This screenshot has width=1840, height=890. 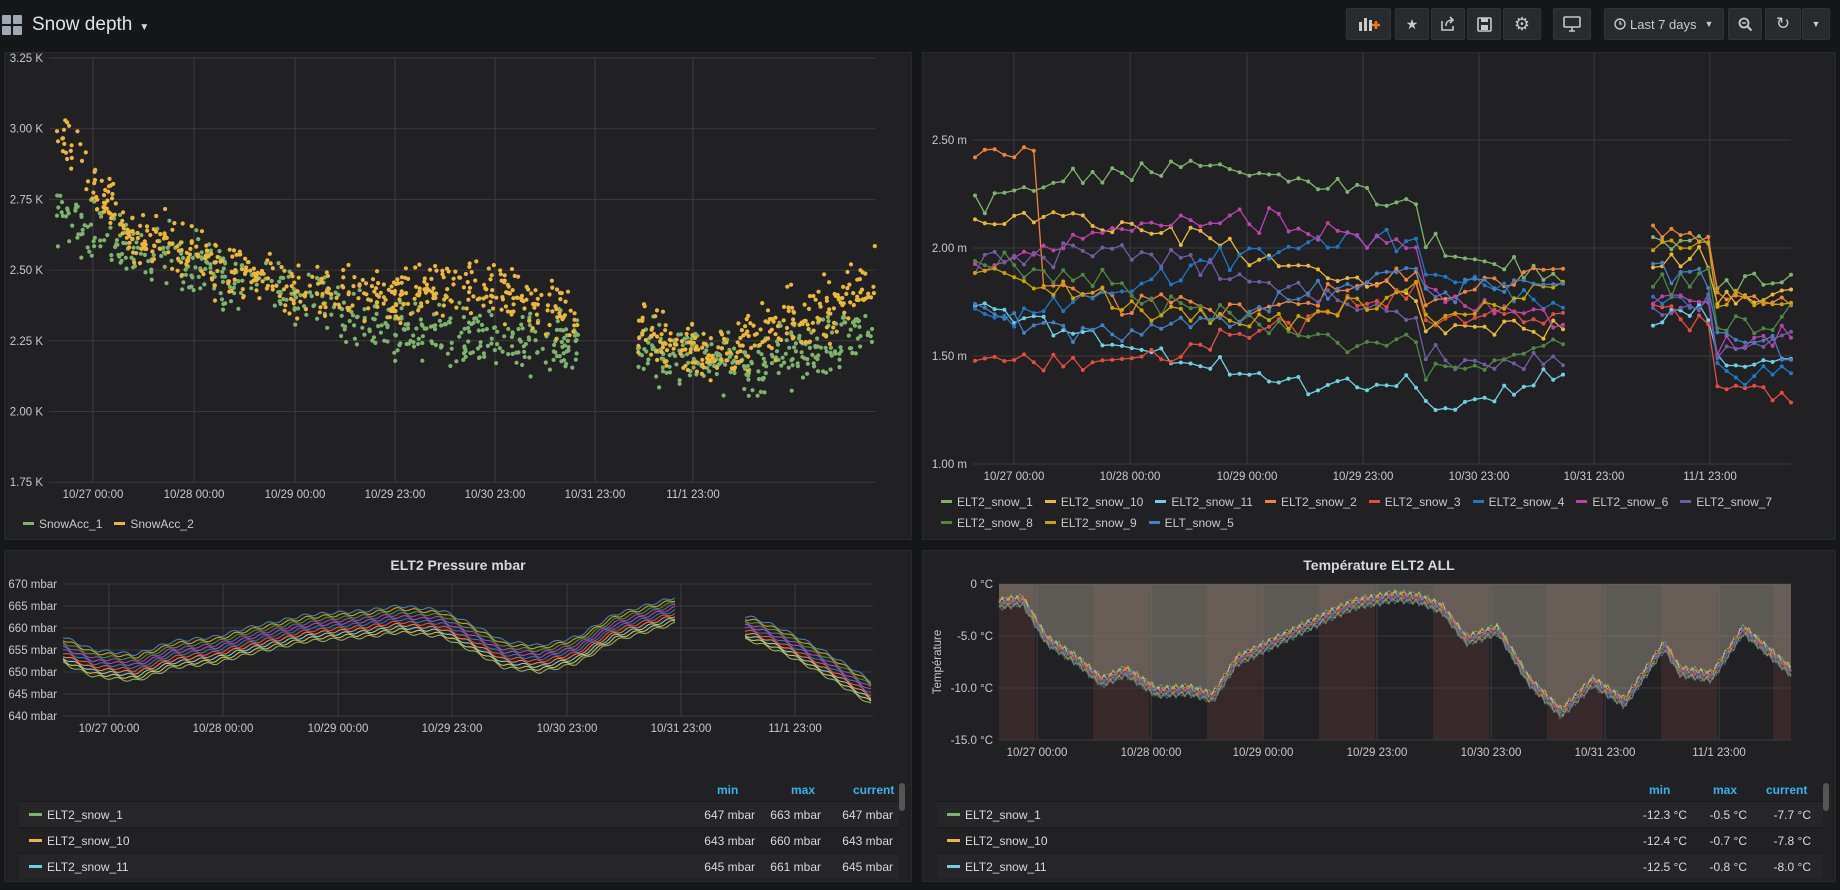 What do you see at coordinates (35, 814) in the screenshot?
I see `legend-swatch` at bounding box center [35, 814].